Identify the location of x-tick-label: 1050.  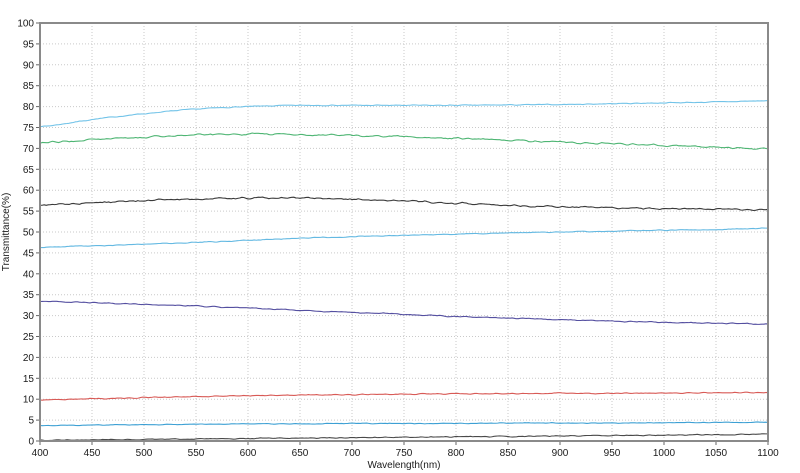
(716, 453).